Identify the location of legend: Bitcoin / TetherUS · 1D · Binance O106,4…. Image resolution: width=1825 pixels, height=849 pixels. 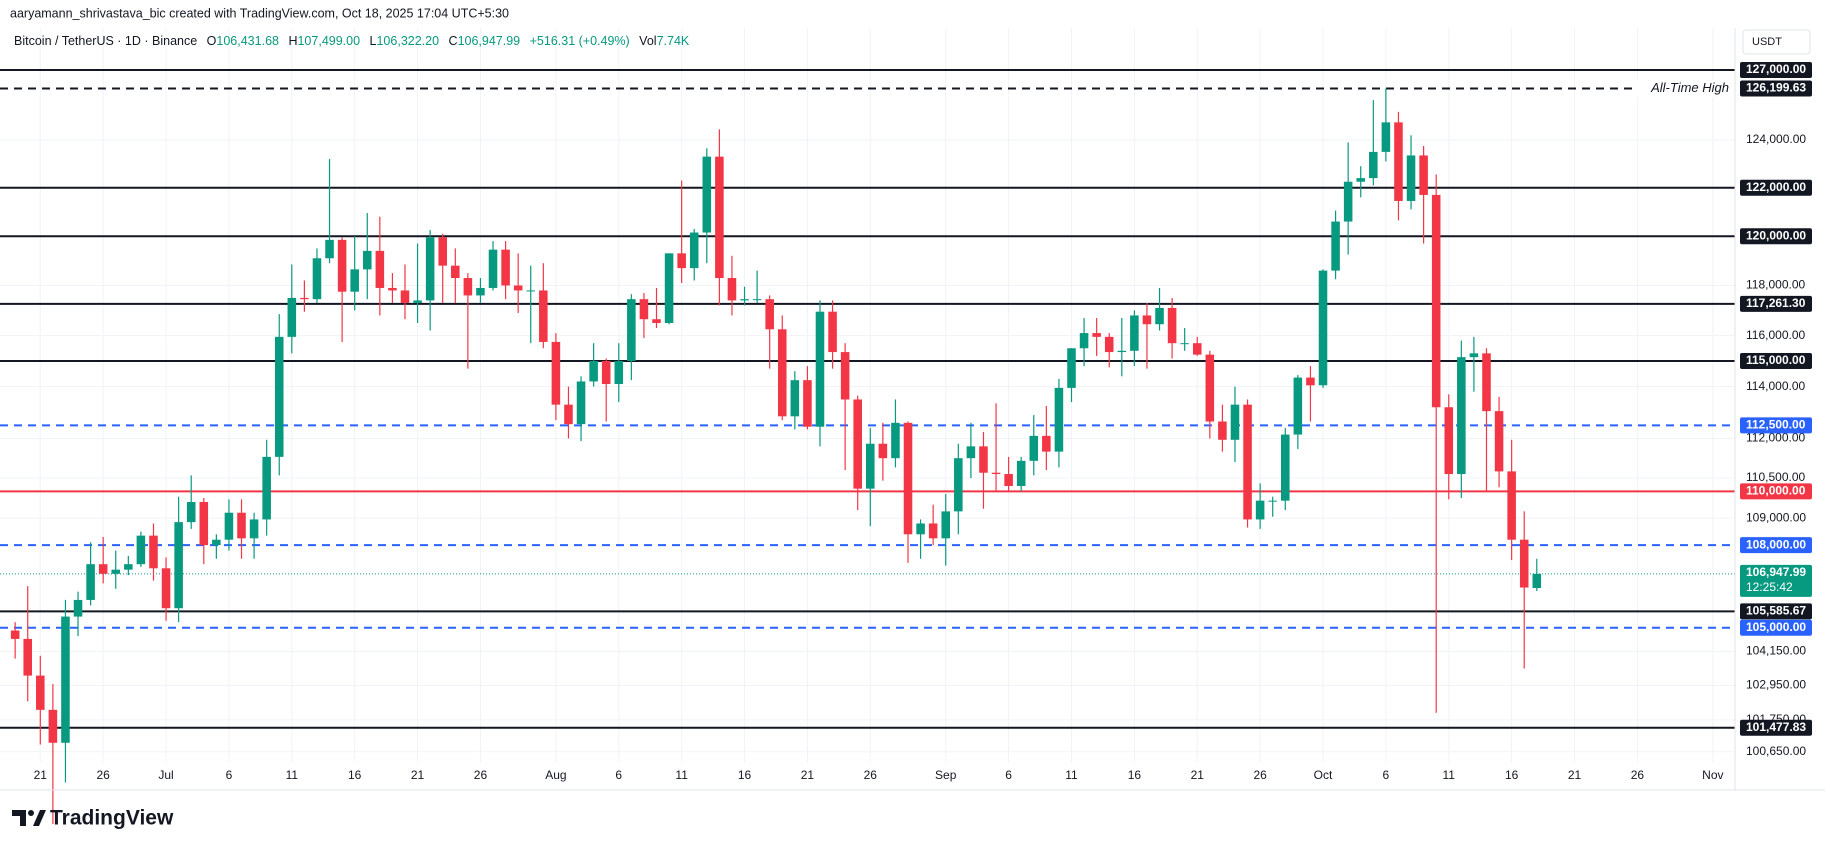
(352, 41).